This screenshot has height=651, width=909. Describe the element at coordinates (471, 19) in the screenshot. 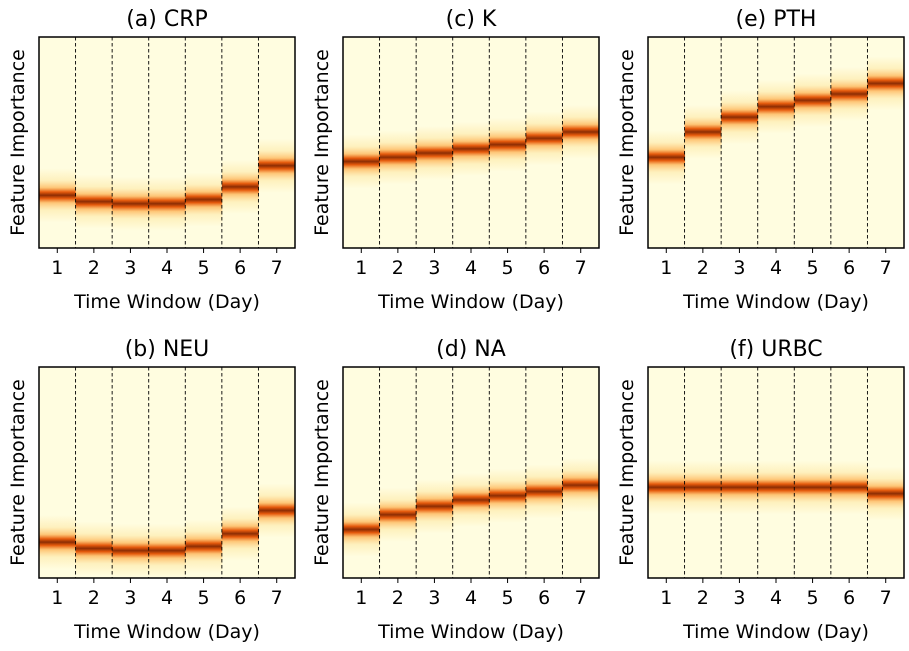

I see `panel-title: (c) K` at that location.